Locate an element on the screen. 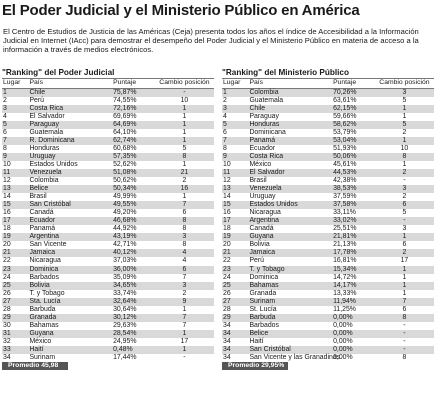 This screenshot has height=400, width=436. judicial-average: Promedio 45,98 is located at coordinates (35, 366).